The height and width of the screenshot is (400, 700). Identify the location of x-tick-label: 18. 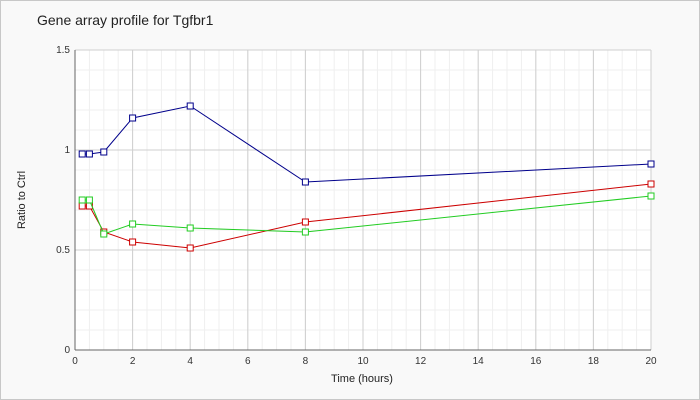
(594, 361).